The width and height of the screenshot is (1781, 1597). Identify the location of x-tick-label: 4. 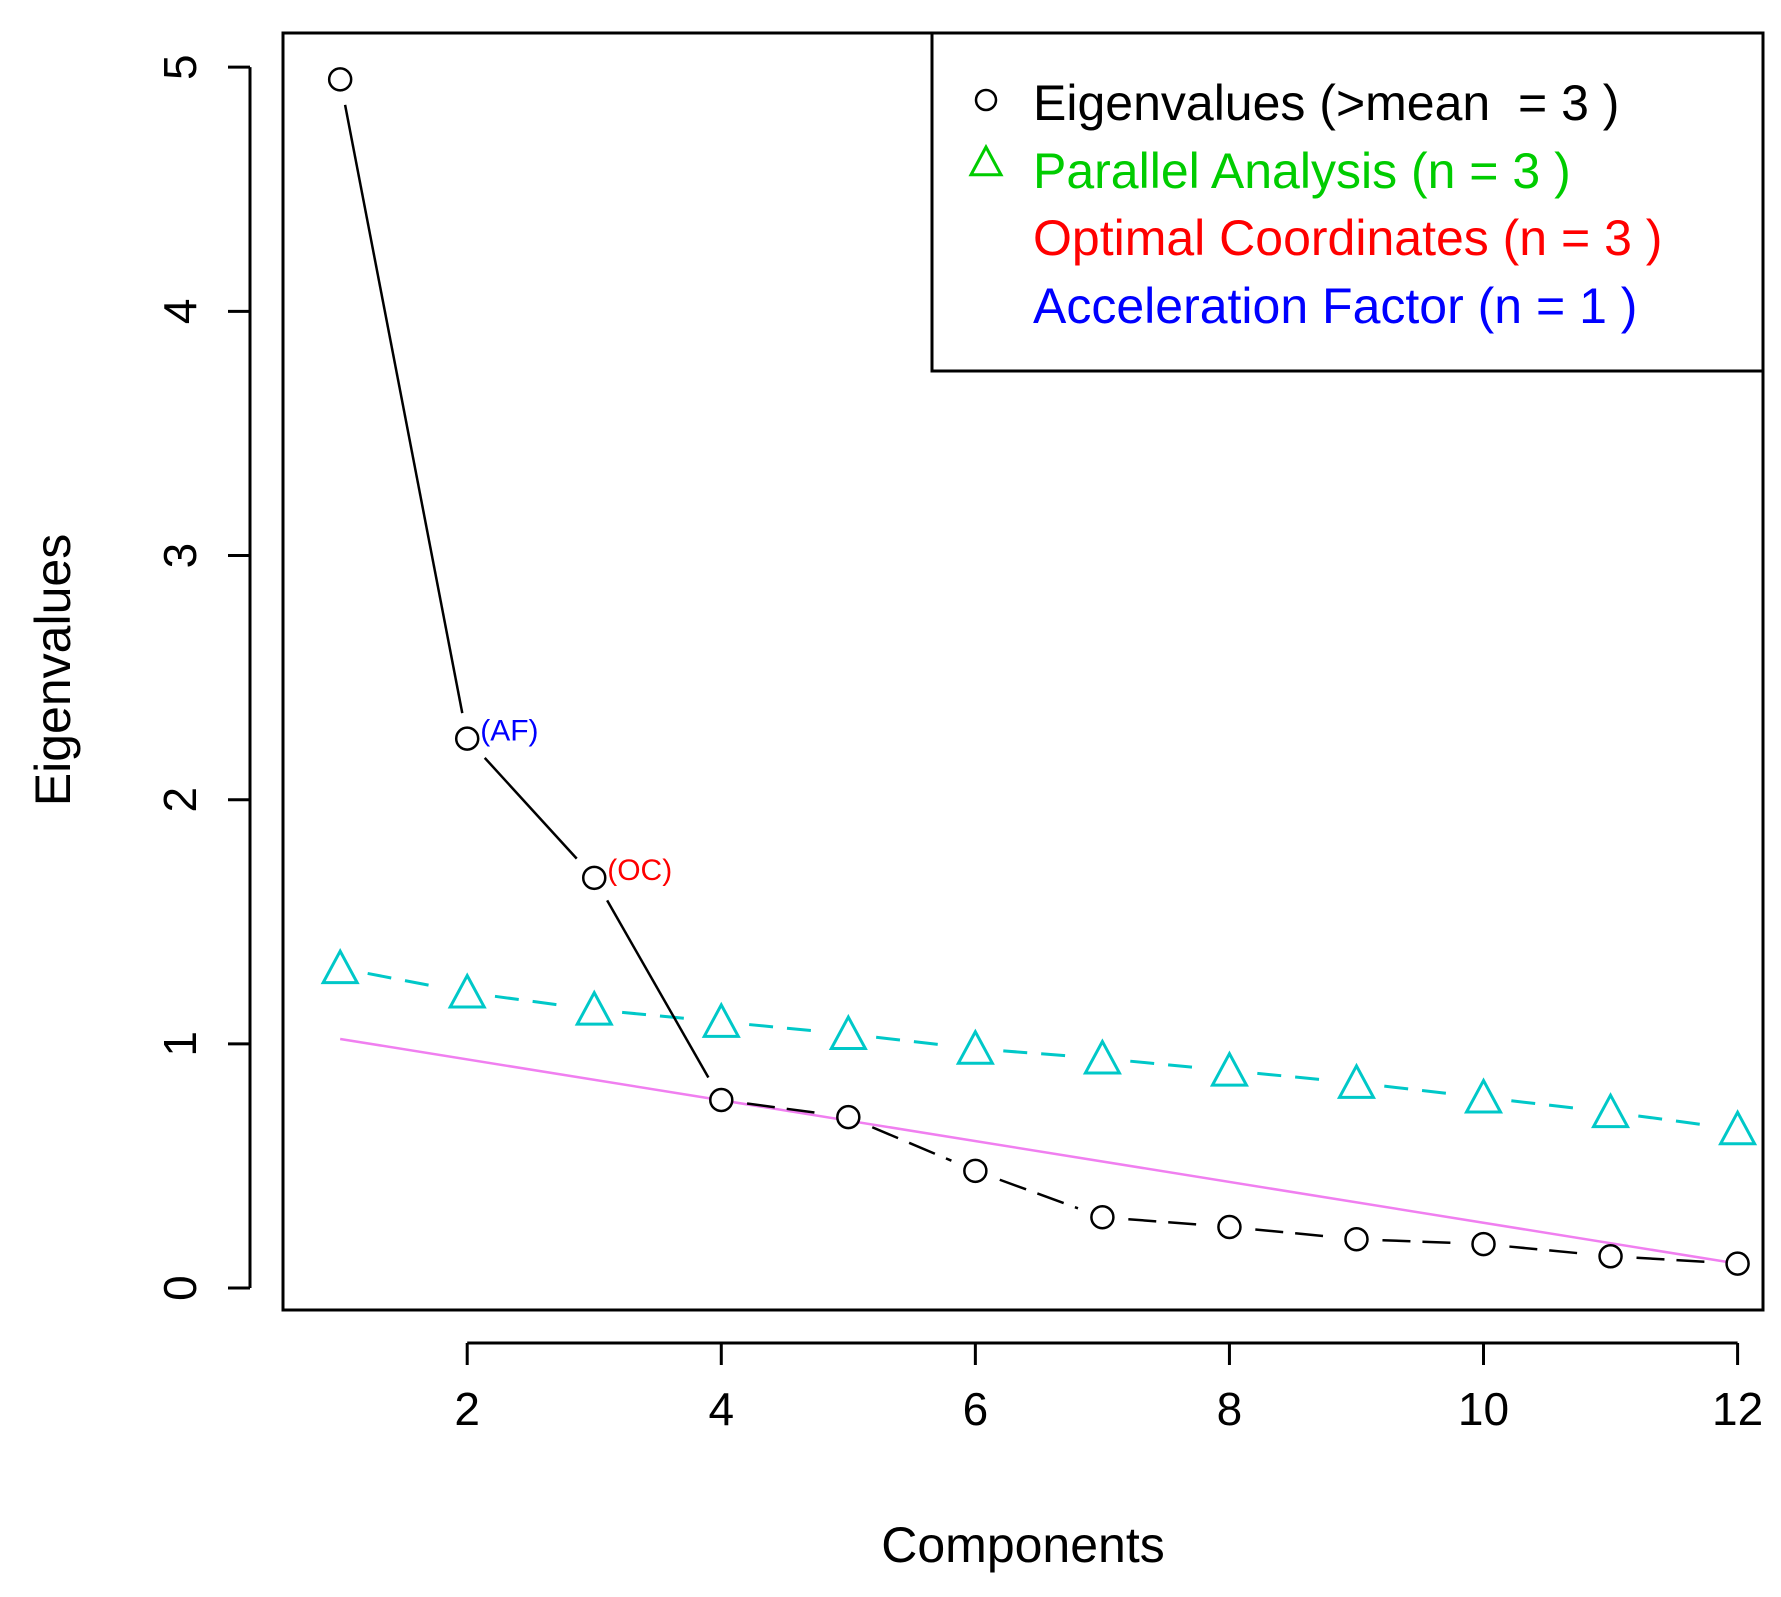
(721, 1409).